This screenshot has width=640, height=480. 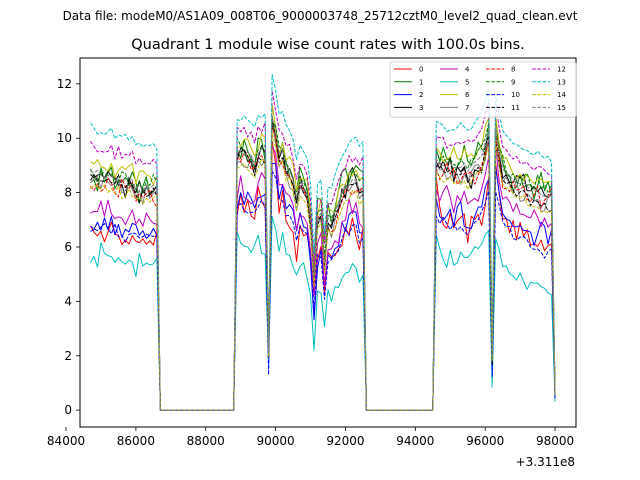 What do you see at coordinates (421, 95) in the screenshot?
I see `legend-label-2: 2` at bounding box center [421, 95].